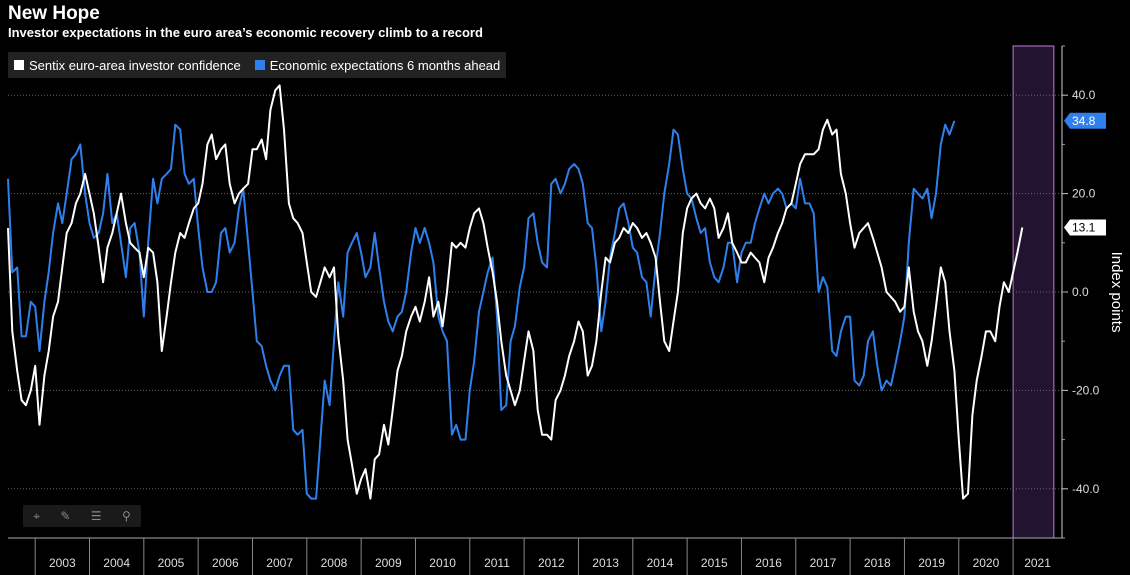 This screenshot has width=1130, height=575. I want to click on y-tick-label: -20.0, so click(1086, 390).